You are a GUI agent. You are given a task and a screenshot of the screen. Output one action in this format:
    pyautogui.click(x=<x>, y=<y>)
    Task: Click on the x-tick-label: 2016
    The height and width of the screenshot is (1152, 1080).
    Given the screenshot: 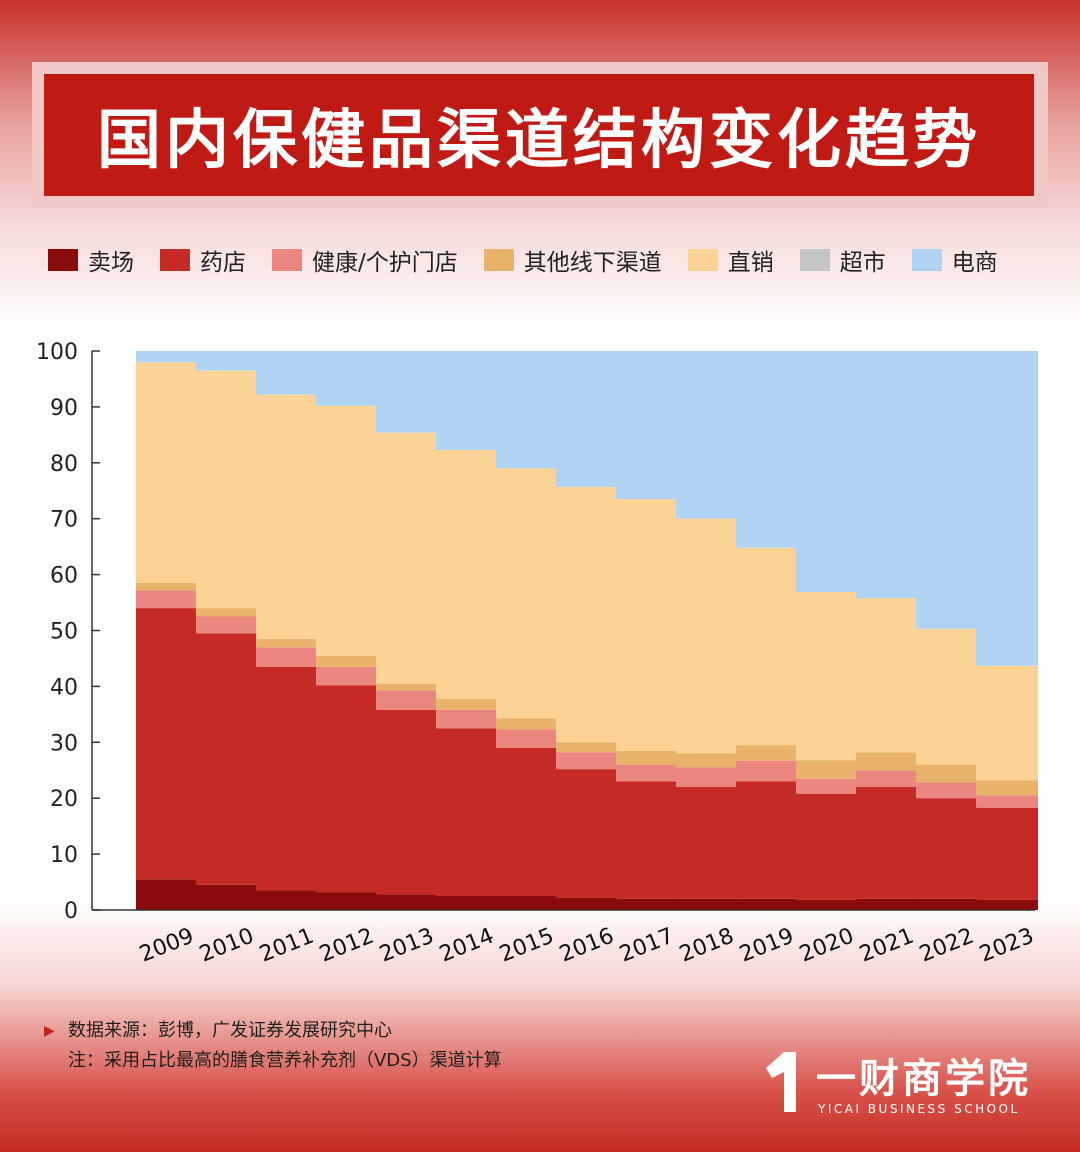 What is the action you would take?
    pyautogui.click(x=586, y=945)
    